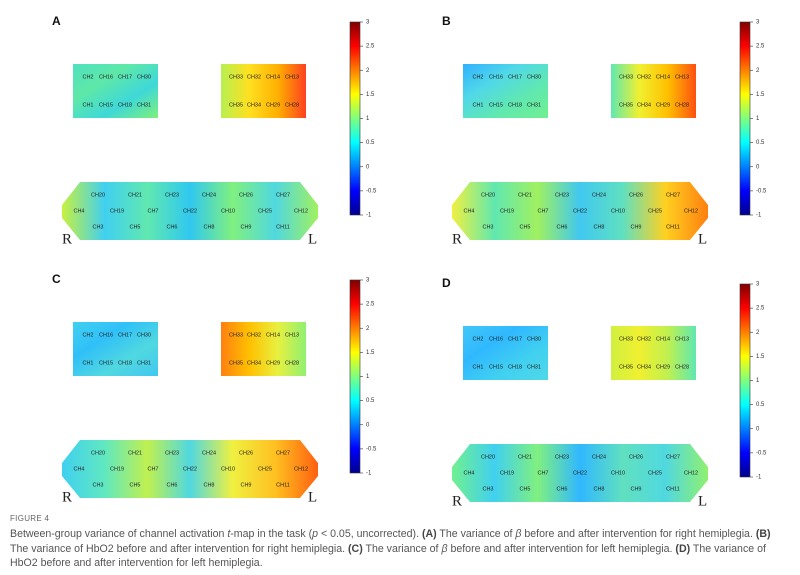  Describe the element at coordinates (673, 457) in the screenshot. I see `channel-label: CH27` at that location.